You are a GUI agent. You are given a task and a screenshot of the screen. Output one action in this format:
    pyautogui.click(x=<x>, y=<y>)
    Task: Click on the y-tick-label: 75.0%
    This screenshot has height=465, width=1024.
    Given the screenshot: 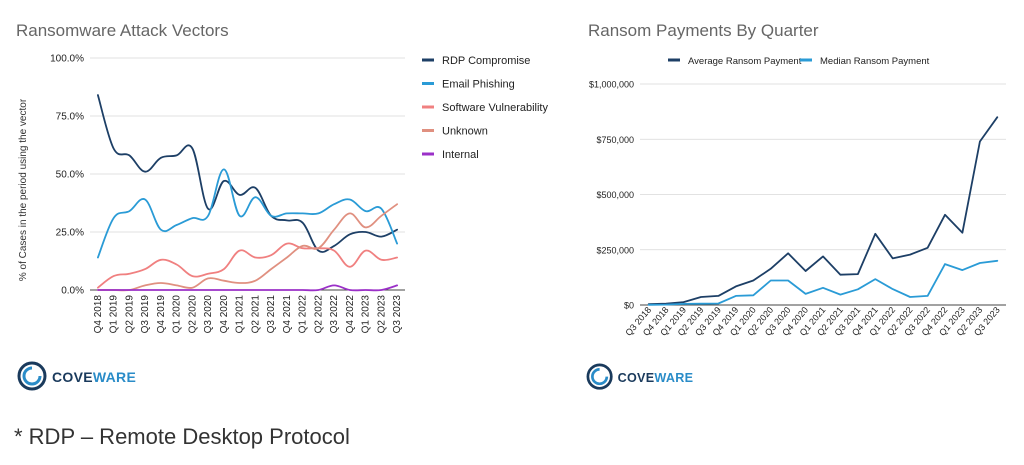 What is the action you would take?
    pyautogui.click(x=70, y=117)
    